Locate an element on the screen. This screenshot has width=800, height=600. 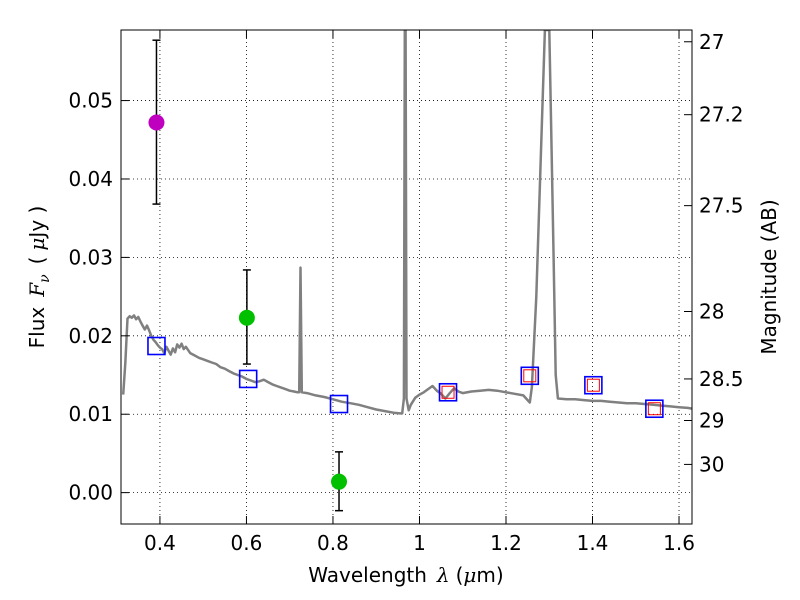
y-tick-label: 0.04 is located at coordinates (90, 179).